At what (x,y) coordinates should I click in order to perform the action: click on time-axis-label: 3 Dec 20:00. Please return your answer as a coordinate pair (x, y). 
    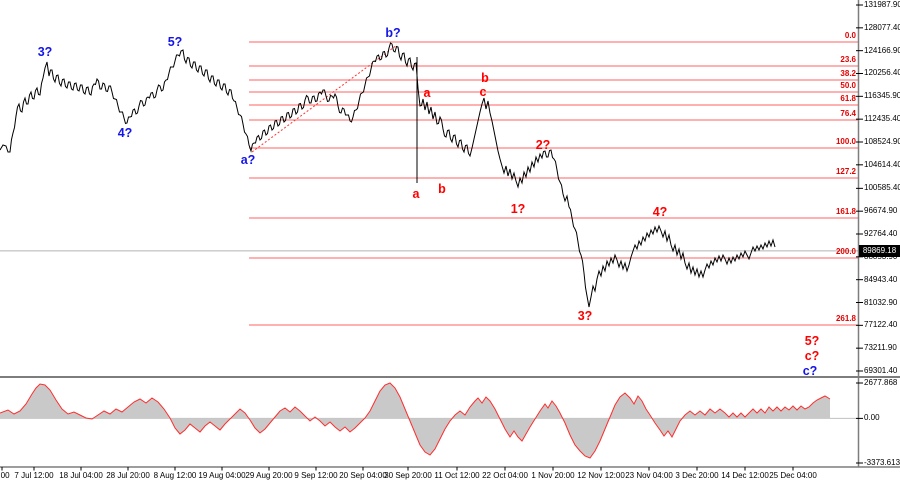
    Looking at the image, I should click on (697, 475).